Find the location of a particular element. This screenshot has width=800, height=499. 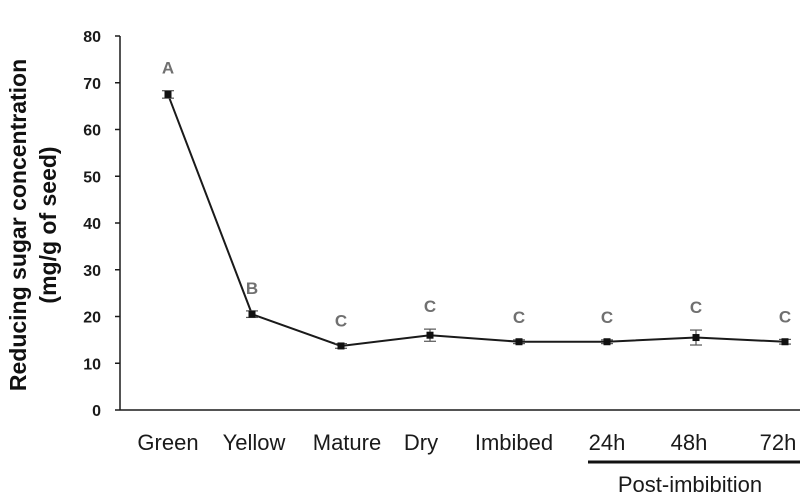

y-tick-label: 50 is located at coordinates (92, 177).